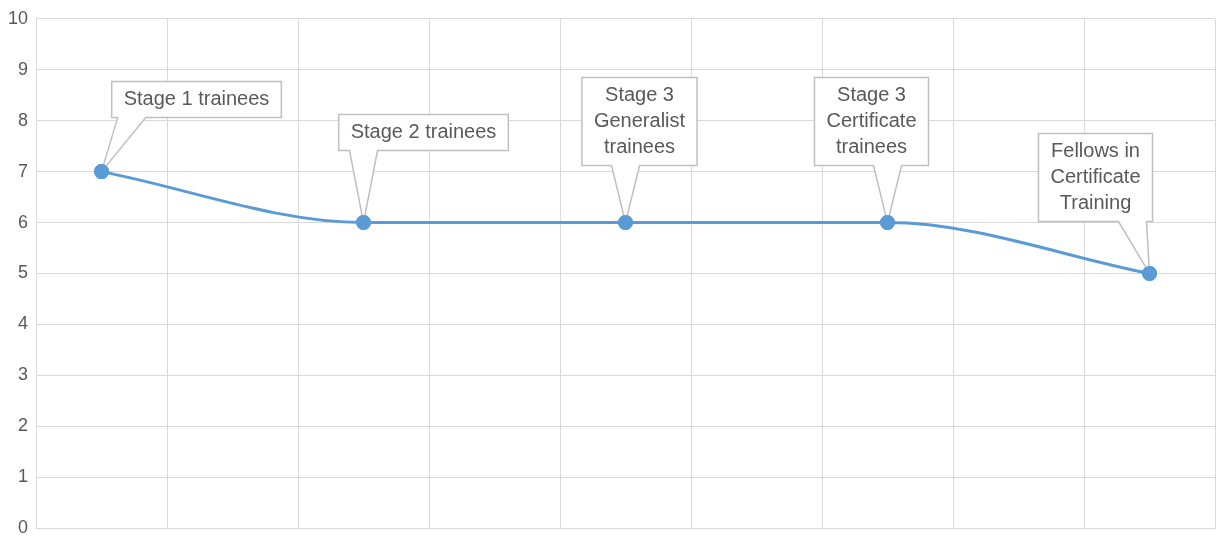 The width and height of the screenshot is (1224, 547). Describe the element at coordinates (23, 272) in the screenshot. I see `y-tick-label: 5` at that location.